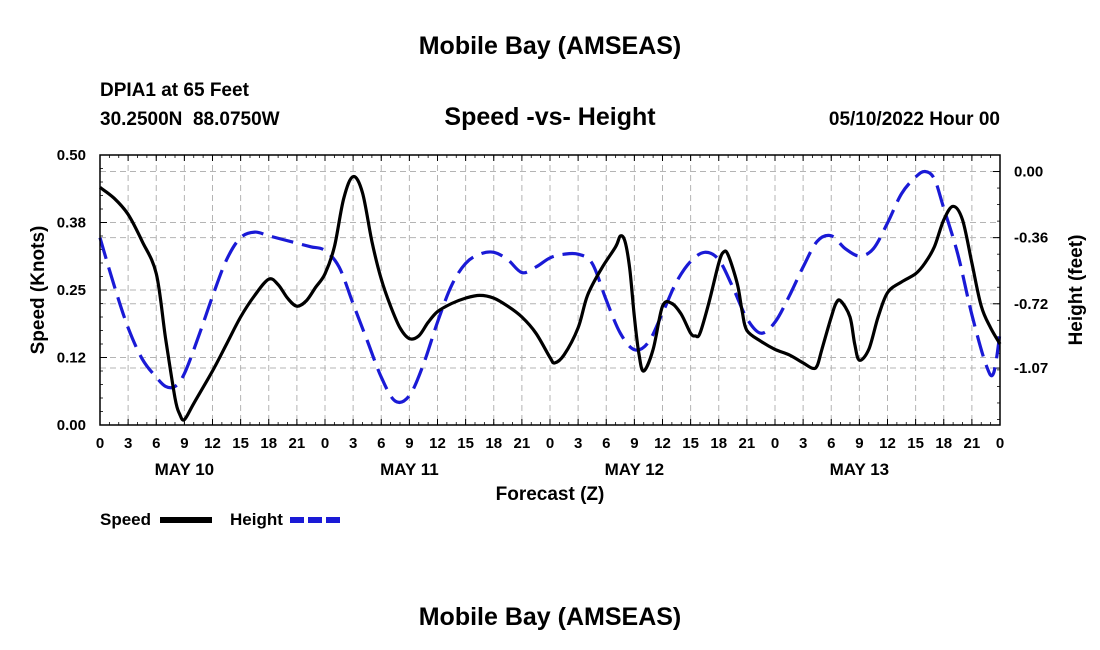 This screenshot has width=1100, height=650. What do you see at coordinates (1031, 238) in the screenshot?
I see `y-tick-label-right: -0.36` at bounding box center [1031, 238].